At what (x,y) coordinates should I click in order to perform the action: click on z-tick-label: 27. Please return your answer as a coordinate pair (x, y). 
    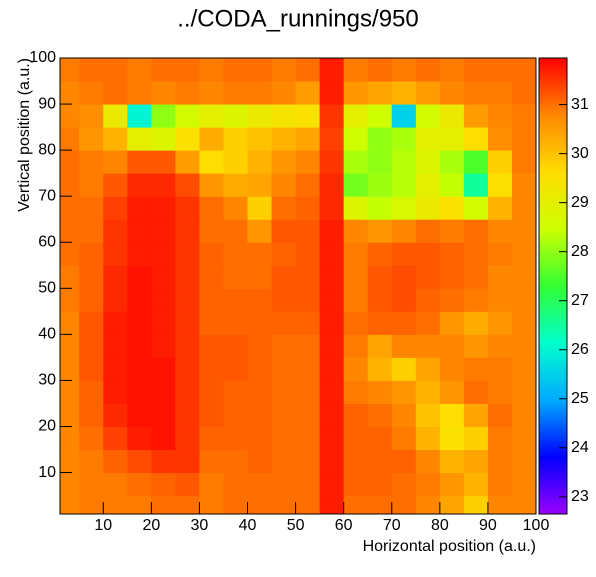
    Looking at the image, I should click on (580, 300).